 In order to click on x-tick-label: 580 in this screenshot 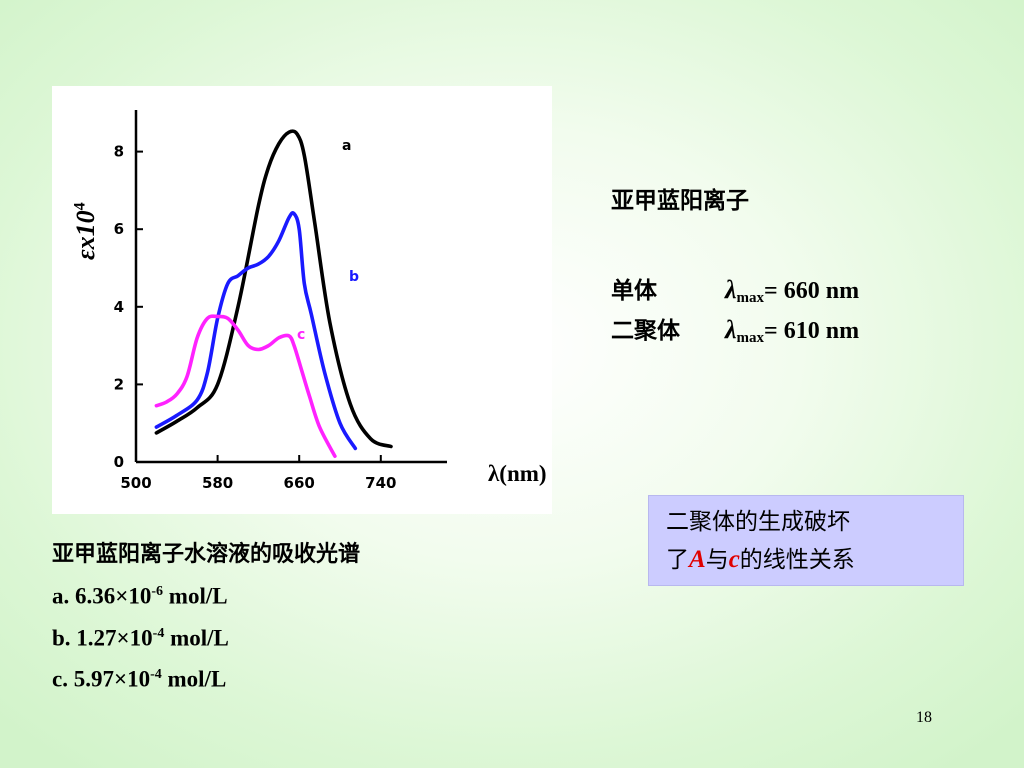, I will do `click(217, 483)`.